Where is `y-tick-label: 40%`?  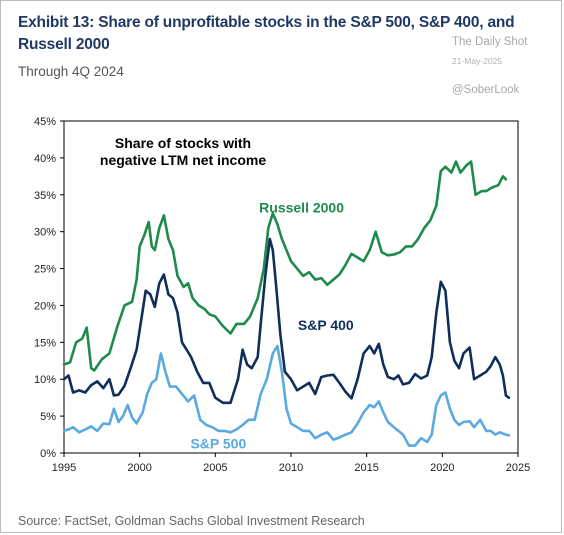
y-tick-label: 40% is located at coordinates (45, 159).